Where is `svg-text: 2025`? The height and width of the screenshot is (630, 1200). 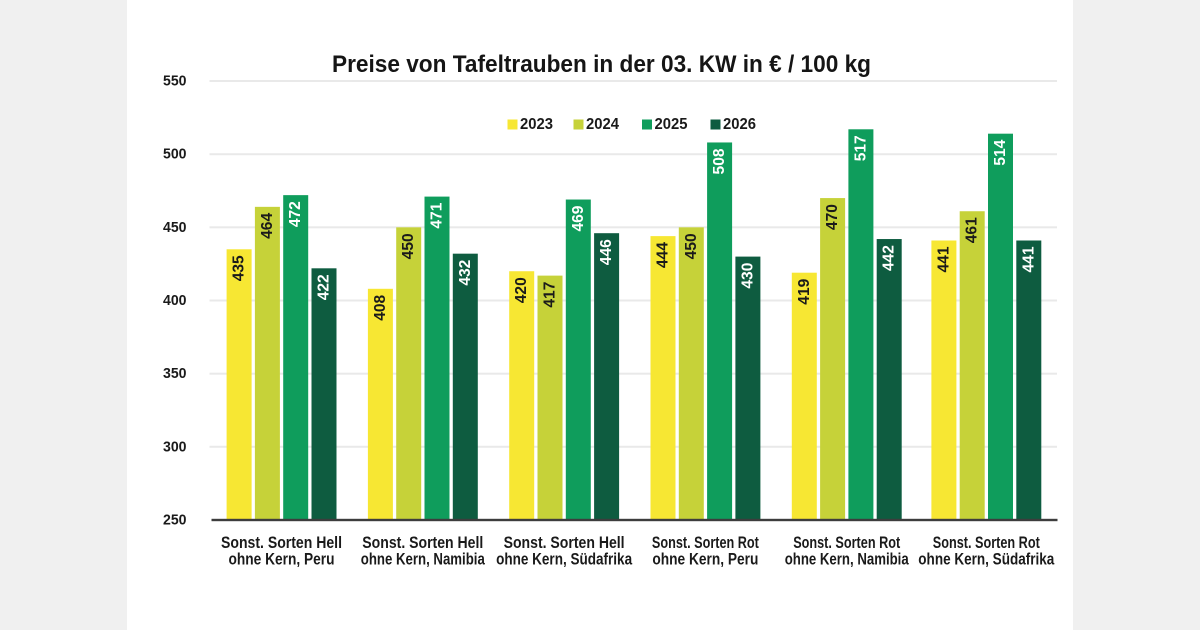
svg-text: 2025 is located at coordinates (671, 124).